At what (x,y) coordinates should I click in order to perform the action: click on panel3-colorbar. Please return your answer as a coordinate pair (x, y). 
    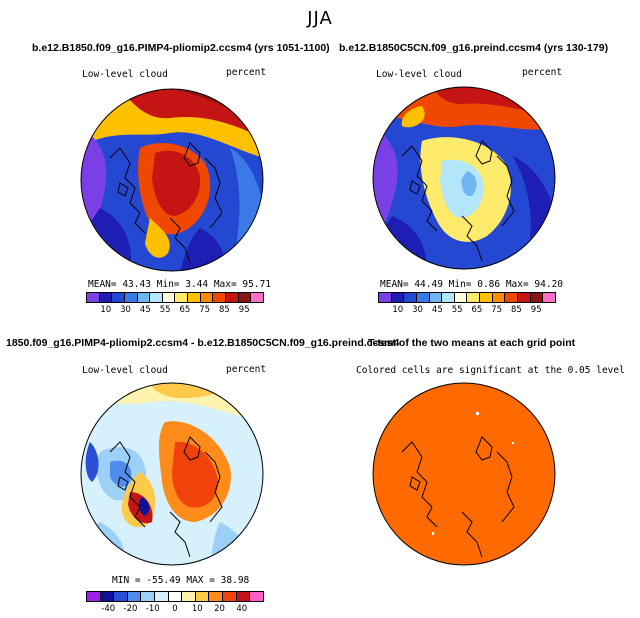
    Looking at the image, I should click on (175, 596).